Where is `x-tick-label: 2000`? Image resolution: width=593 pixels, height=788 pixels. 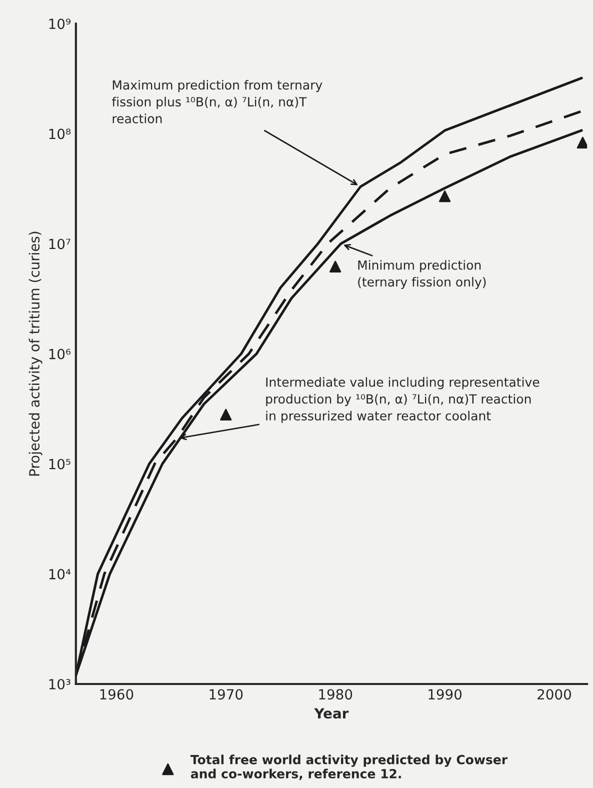
x-tick-label: 2000 is located at coordinates (554, 694).